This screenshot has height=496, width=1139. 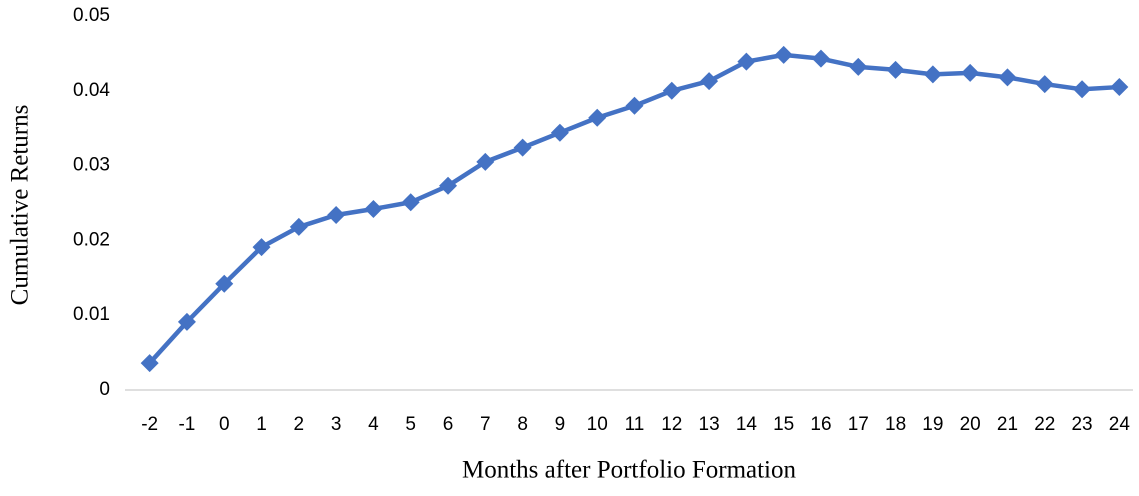 What do you see at coordinates (485, 424) in the screenshot?
I see `x-tick-label: 7` at bounding box center [485, 424].